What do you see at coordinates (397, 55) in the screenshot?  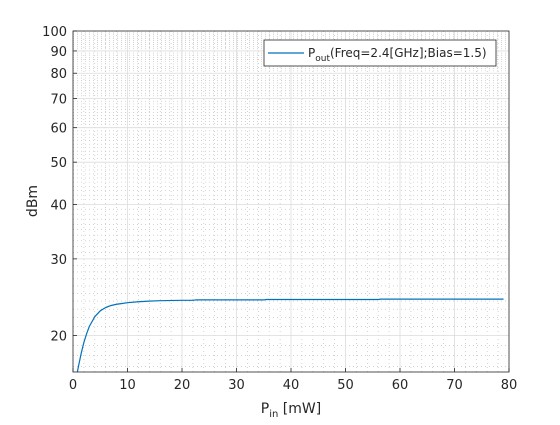 I see `legend-label: Pout(Freq=2.4[GHz];Bias=1.5)` at bounding box center [397, 55].